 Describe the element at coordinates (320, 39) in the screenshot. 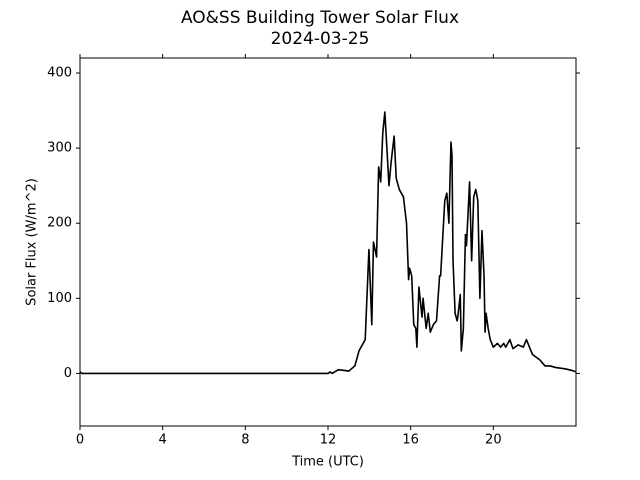

I see `chart-subtitle: 2024-03-25` at that location.